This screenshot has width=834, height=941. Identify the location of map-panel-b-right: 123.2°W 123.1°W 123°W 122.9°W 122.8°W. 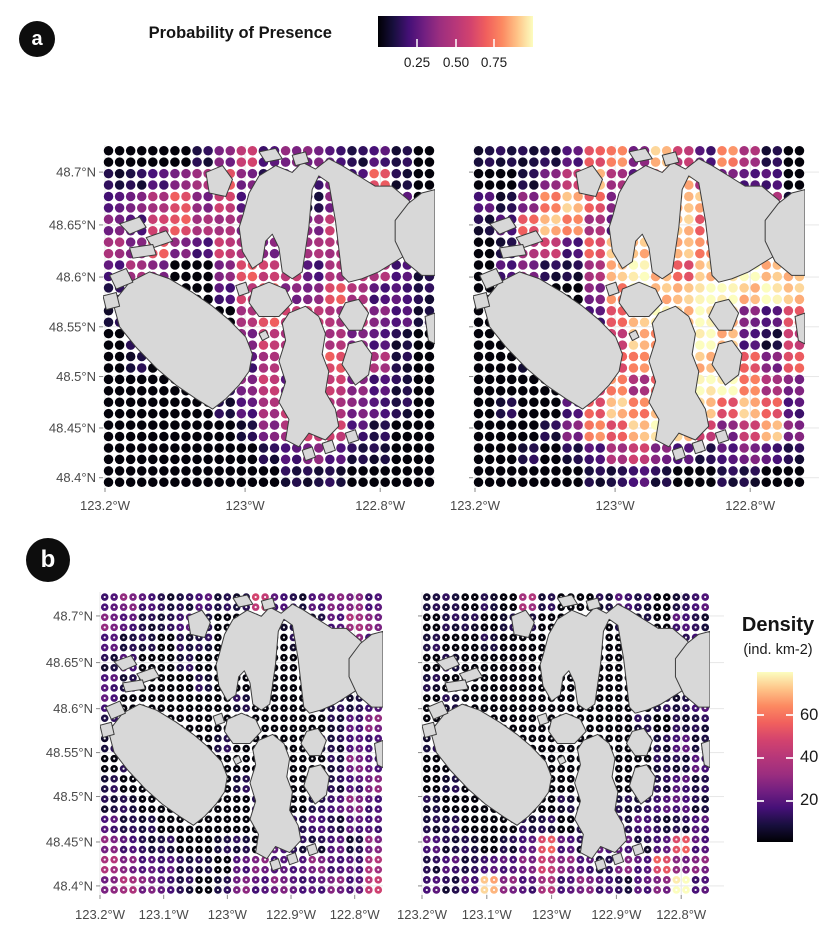
(560, 757).